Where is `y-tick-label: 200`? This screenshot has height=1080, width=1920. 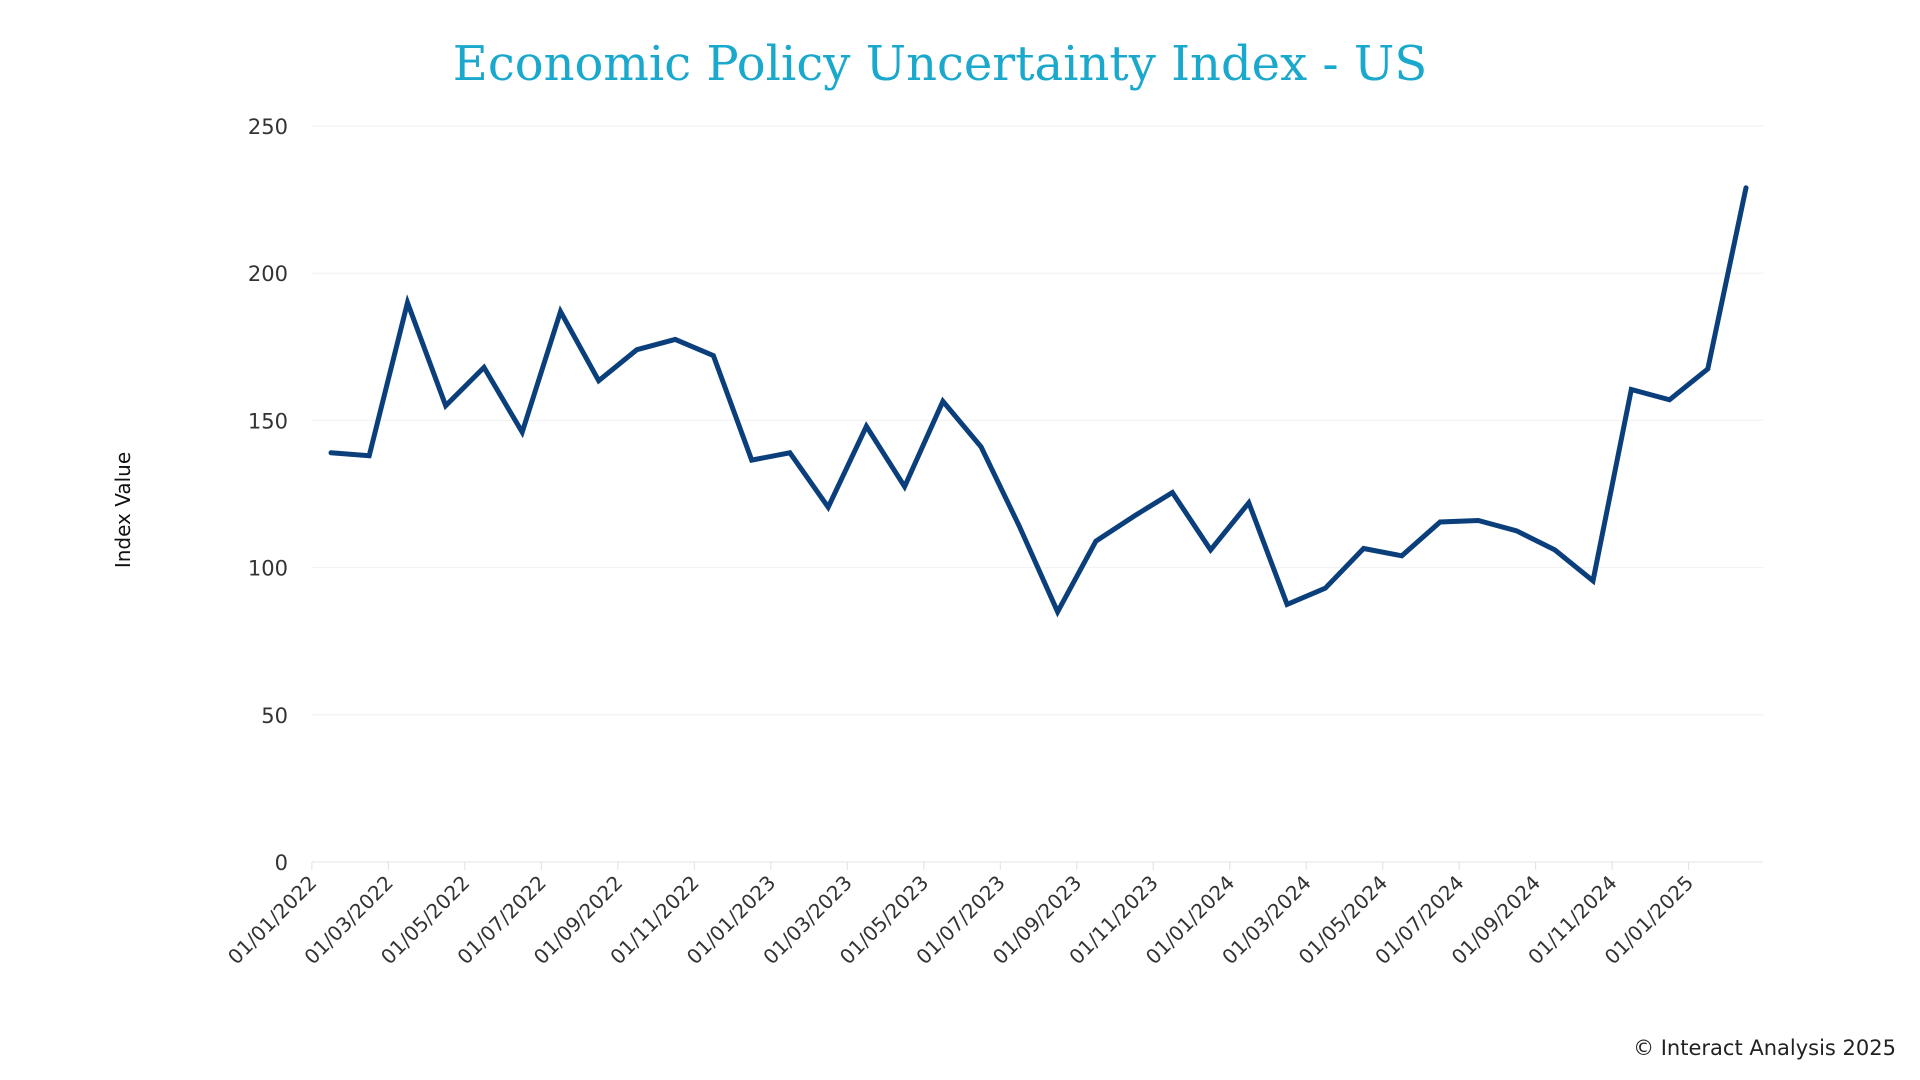 y-tick-label: 200 is located at coordinates (268, 274).